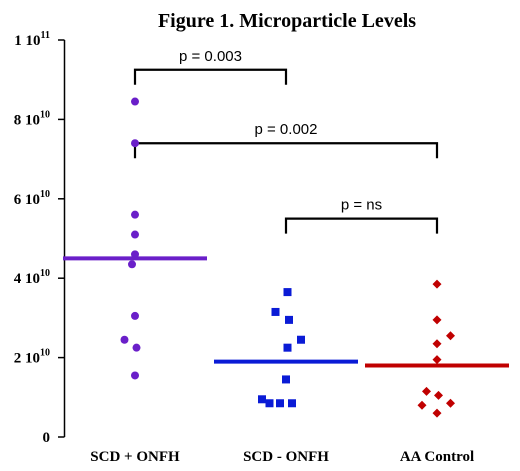  I want to click on x-tick-label: SCD - ONFH, so click(286, 457).